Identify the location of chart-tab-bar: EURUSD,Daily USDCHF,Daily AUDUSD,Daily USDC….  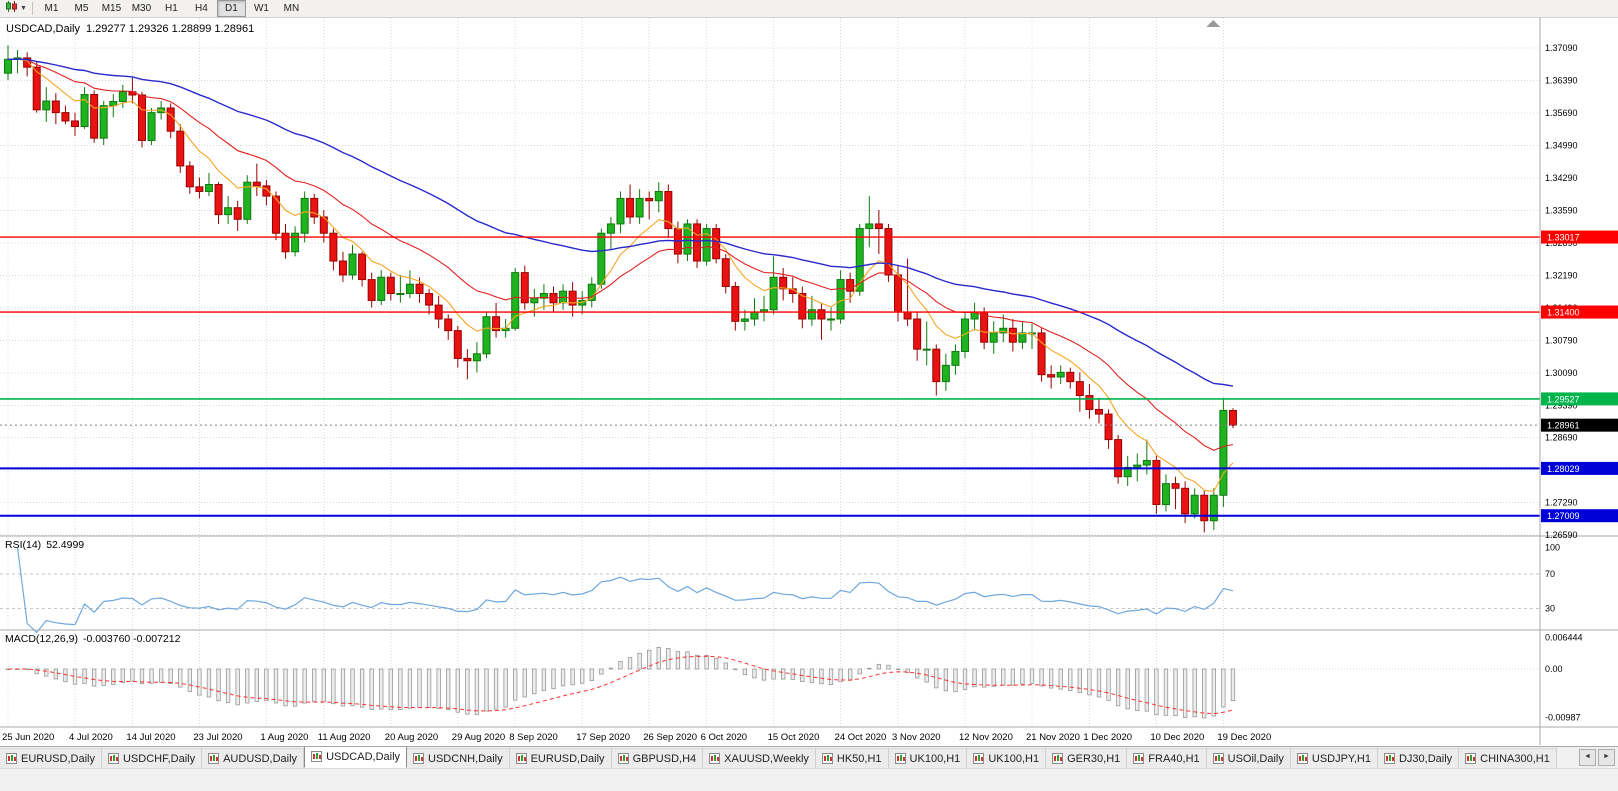
(809, 757).